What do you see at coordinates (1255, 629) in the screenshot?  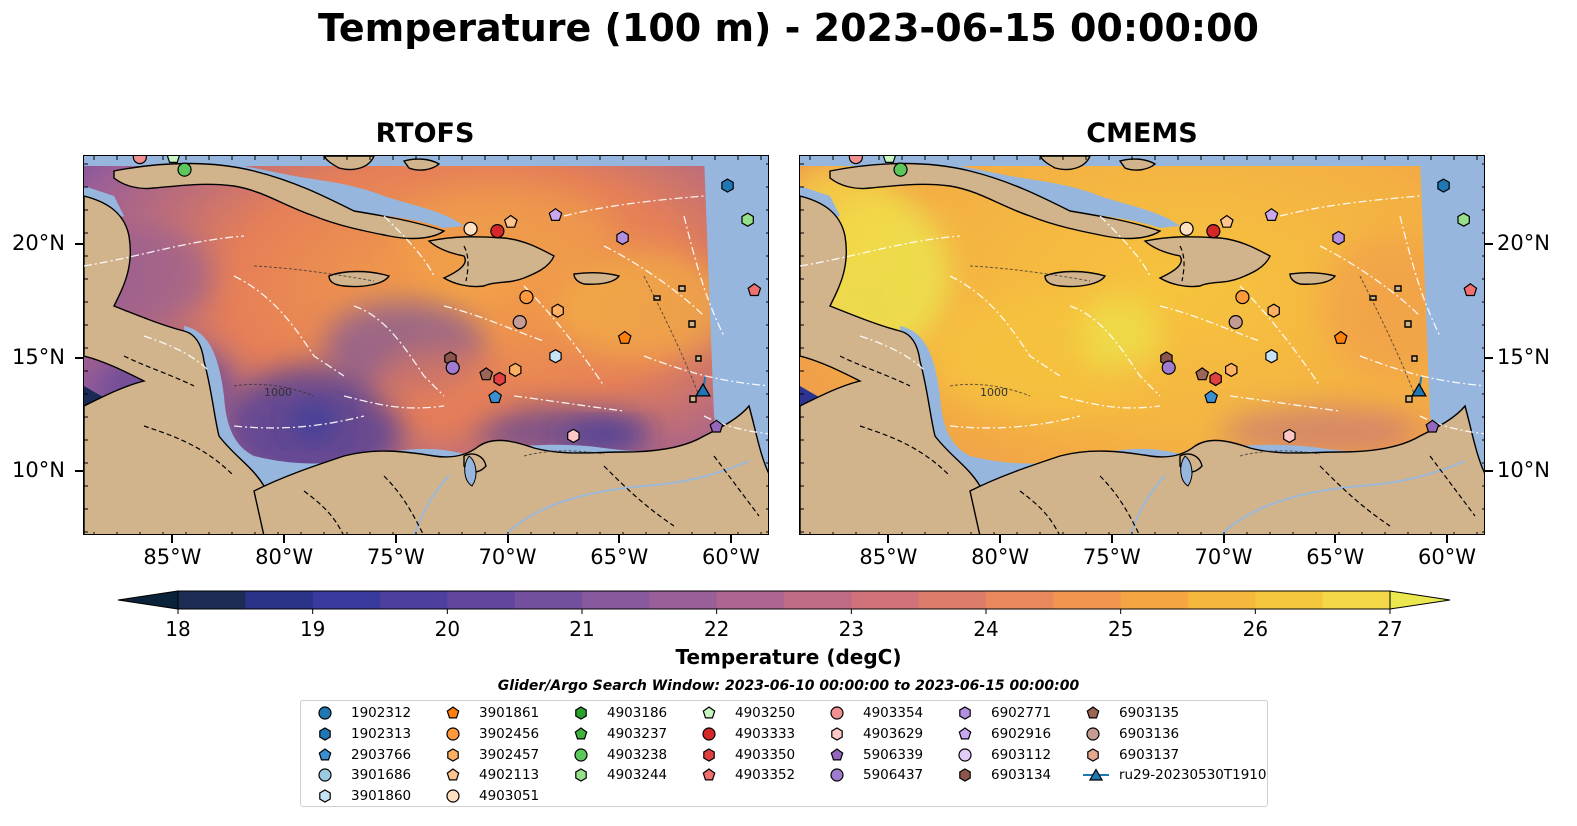 I see `colorbar-tick-label: 26` at bounding box center [1255, 629].